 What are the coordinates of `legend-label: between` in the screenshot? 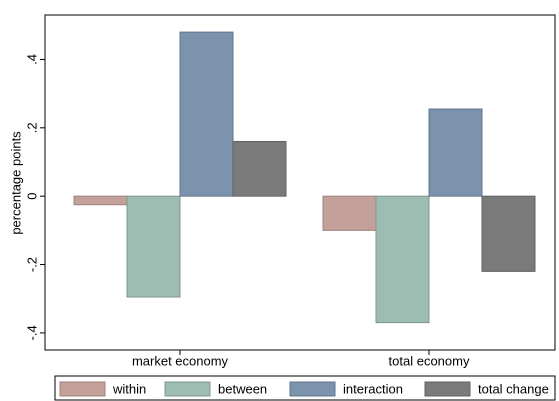 It's located at (242, 388).